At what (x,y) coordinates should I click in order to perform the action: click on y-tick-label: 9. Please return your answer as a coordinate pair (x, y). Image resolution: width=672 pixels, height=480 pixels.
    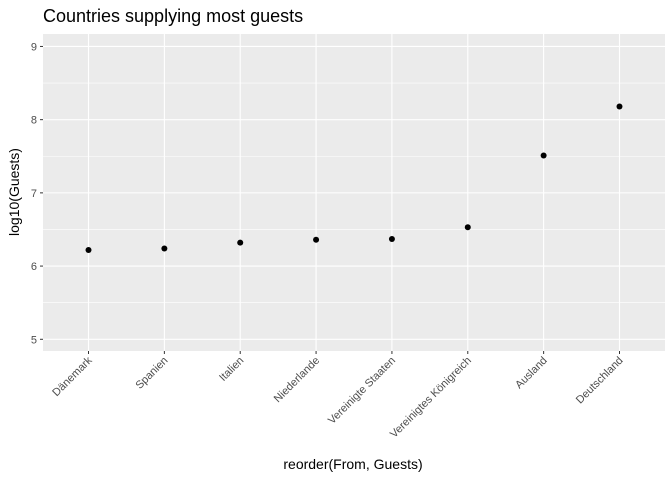
    Looking at the image, I should click on (34, 47).